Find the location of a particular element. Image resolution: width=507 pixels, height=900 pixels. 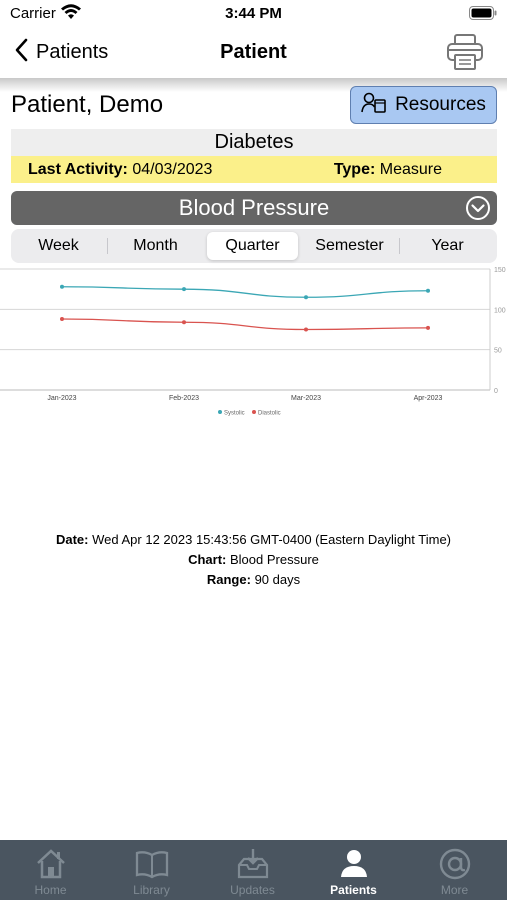

legend-label-diastolic: Diastolic is located at coordinates (269, 414).